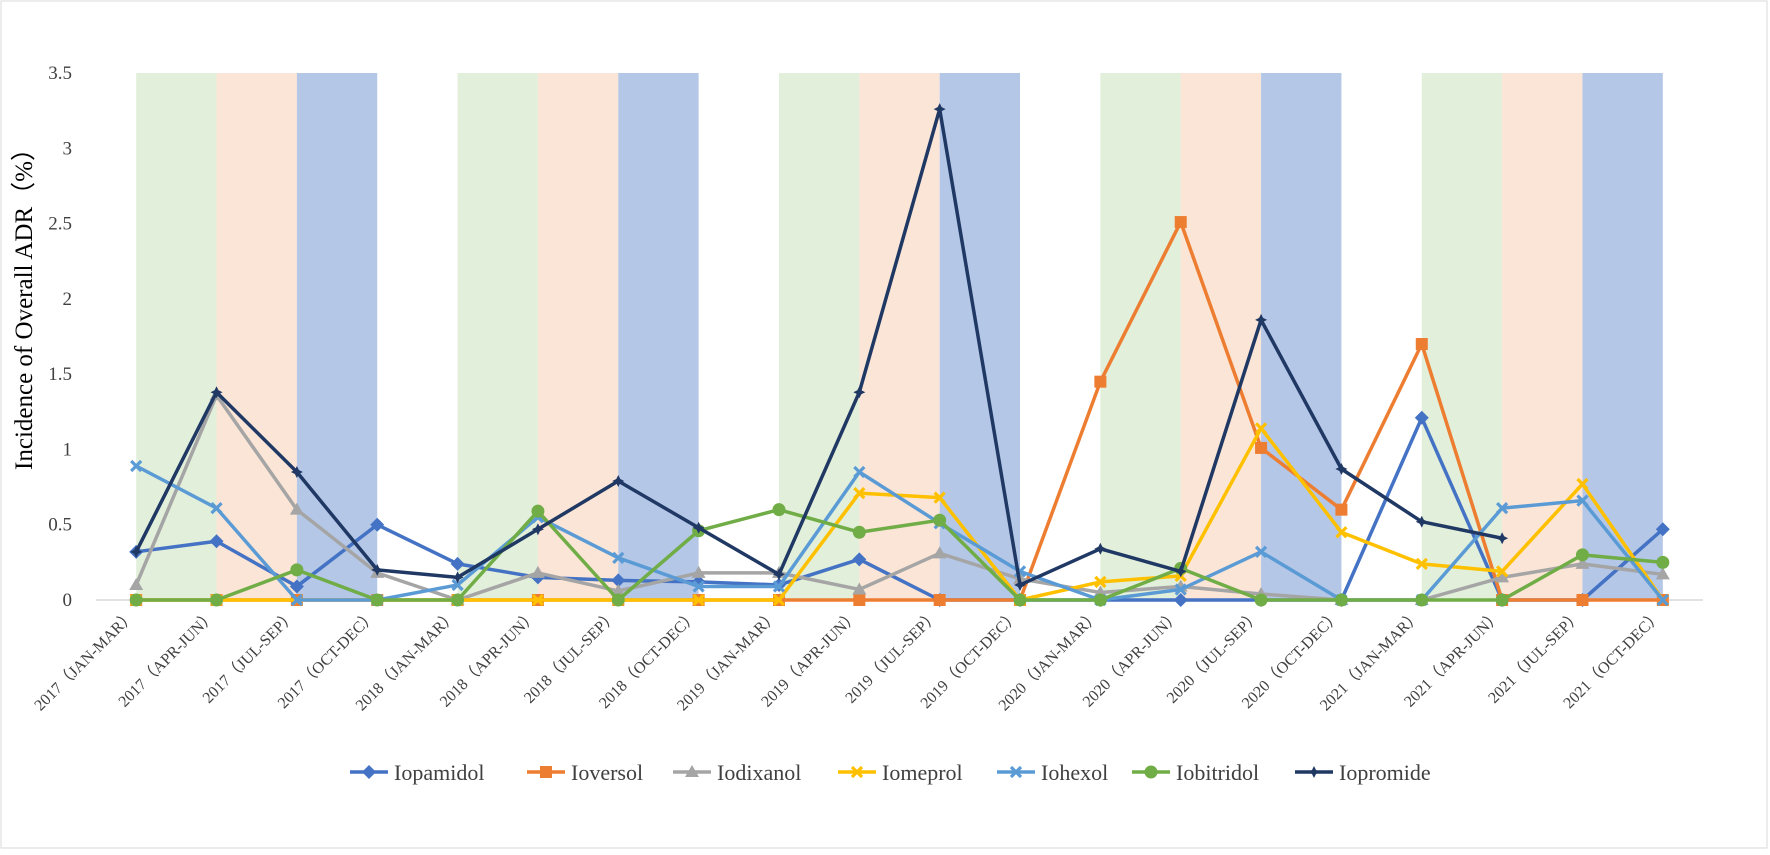 This screenshot has width=1770, height=855. Describe the element at coordinates (60, 224) in the screenshot. I see `y-tick-label: 2.5` at that location.